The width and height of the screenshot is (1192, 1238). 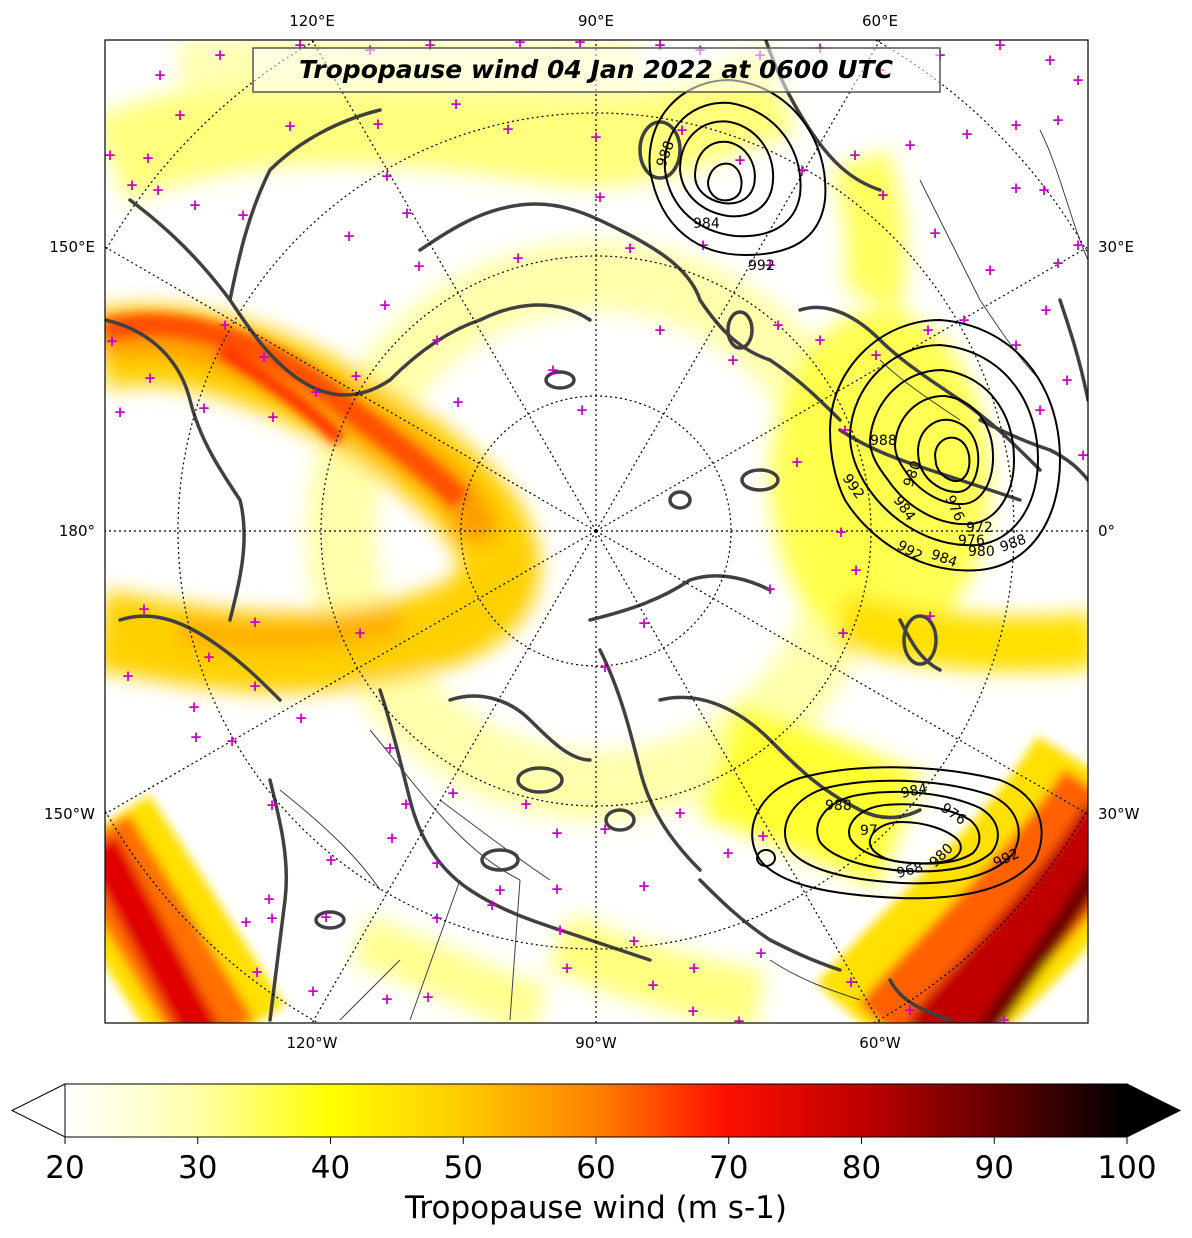 What do you see at coordinates (910, 870) in the screenshot?
I see `contour-label: 968` at bounding box center [910, 870].